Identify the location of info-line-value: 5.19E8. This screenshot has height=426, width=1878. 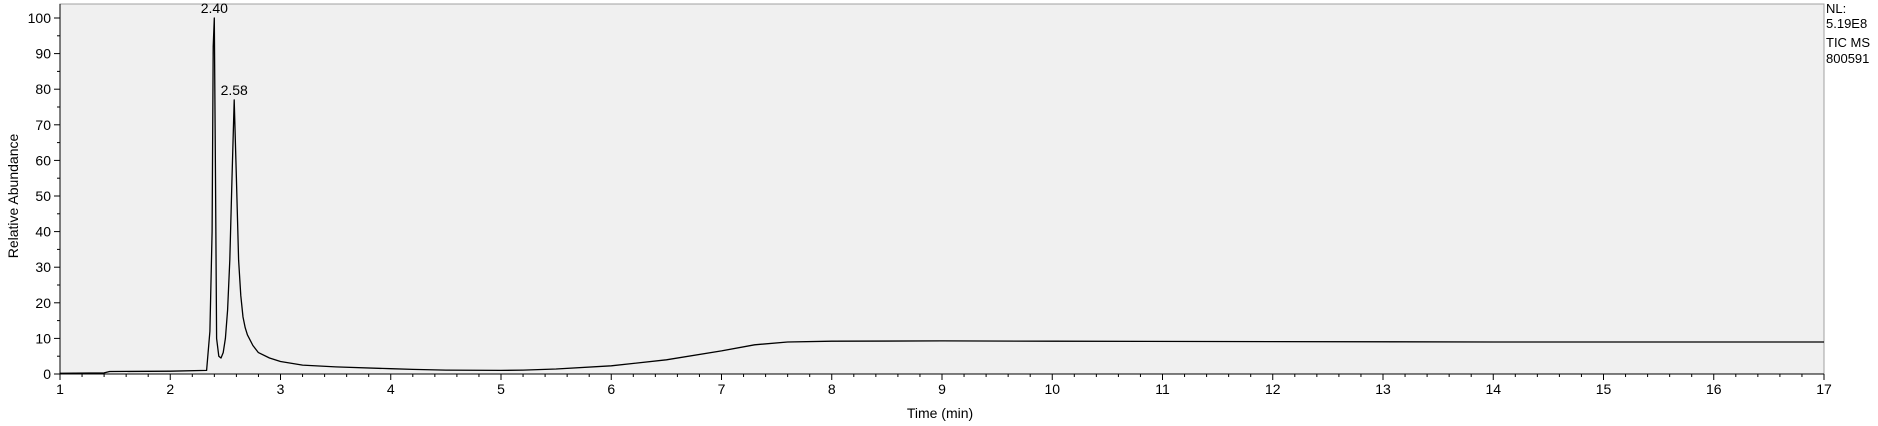
(1846, 23).